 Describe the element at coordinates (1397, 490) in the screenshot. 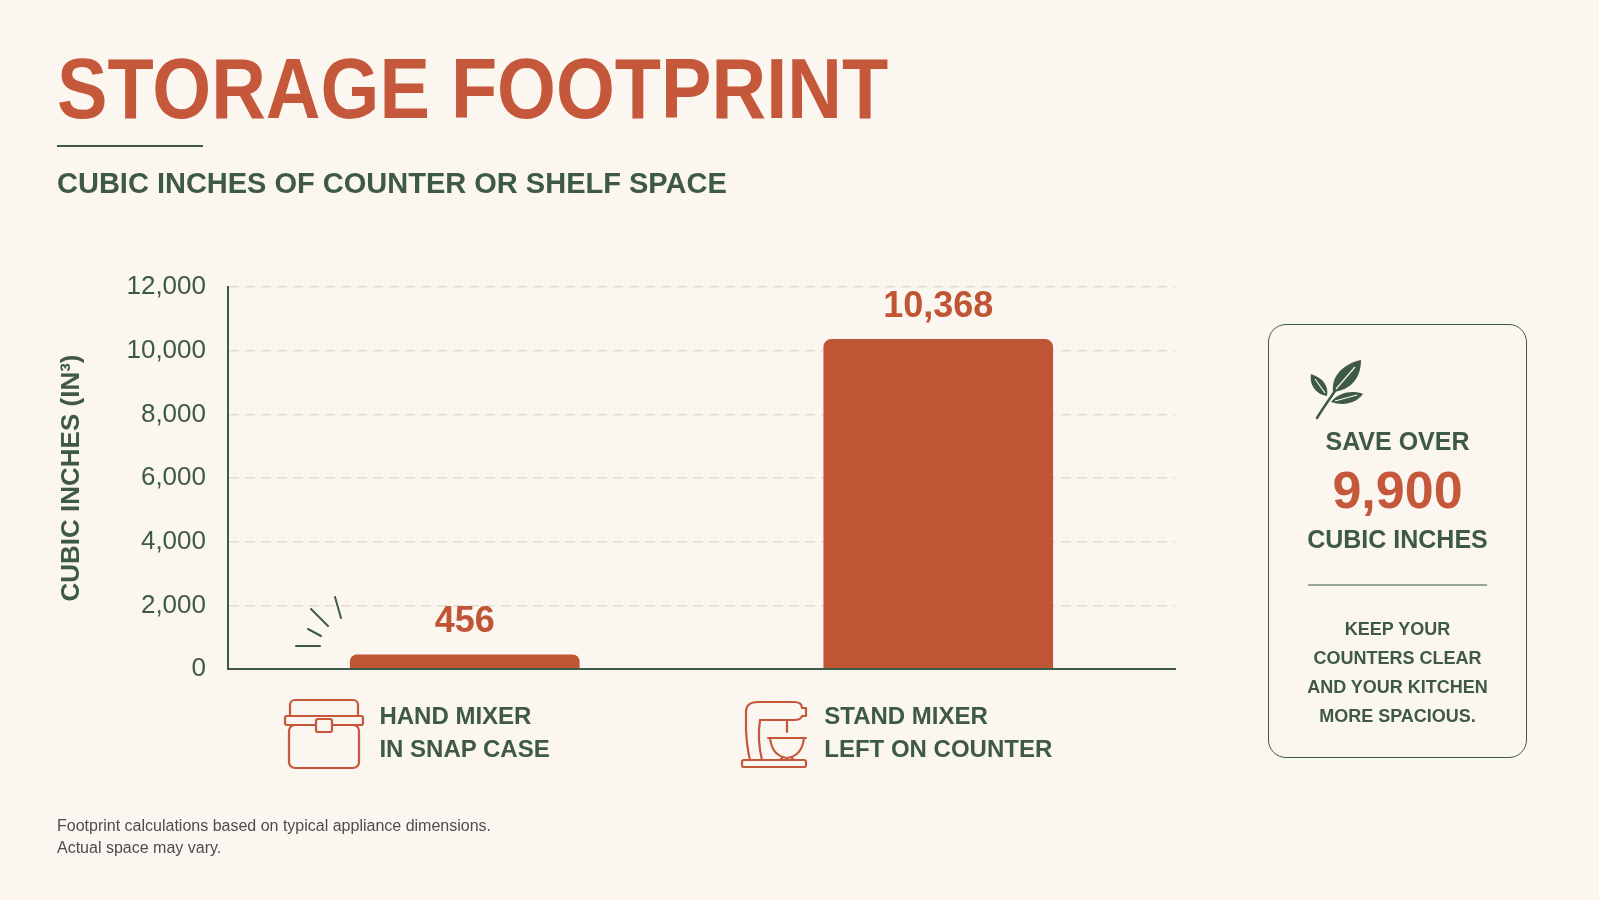

I see `text: 9,900` at that location.